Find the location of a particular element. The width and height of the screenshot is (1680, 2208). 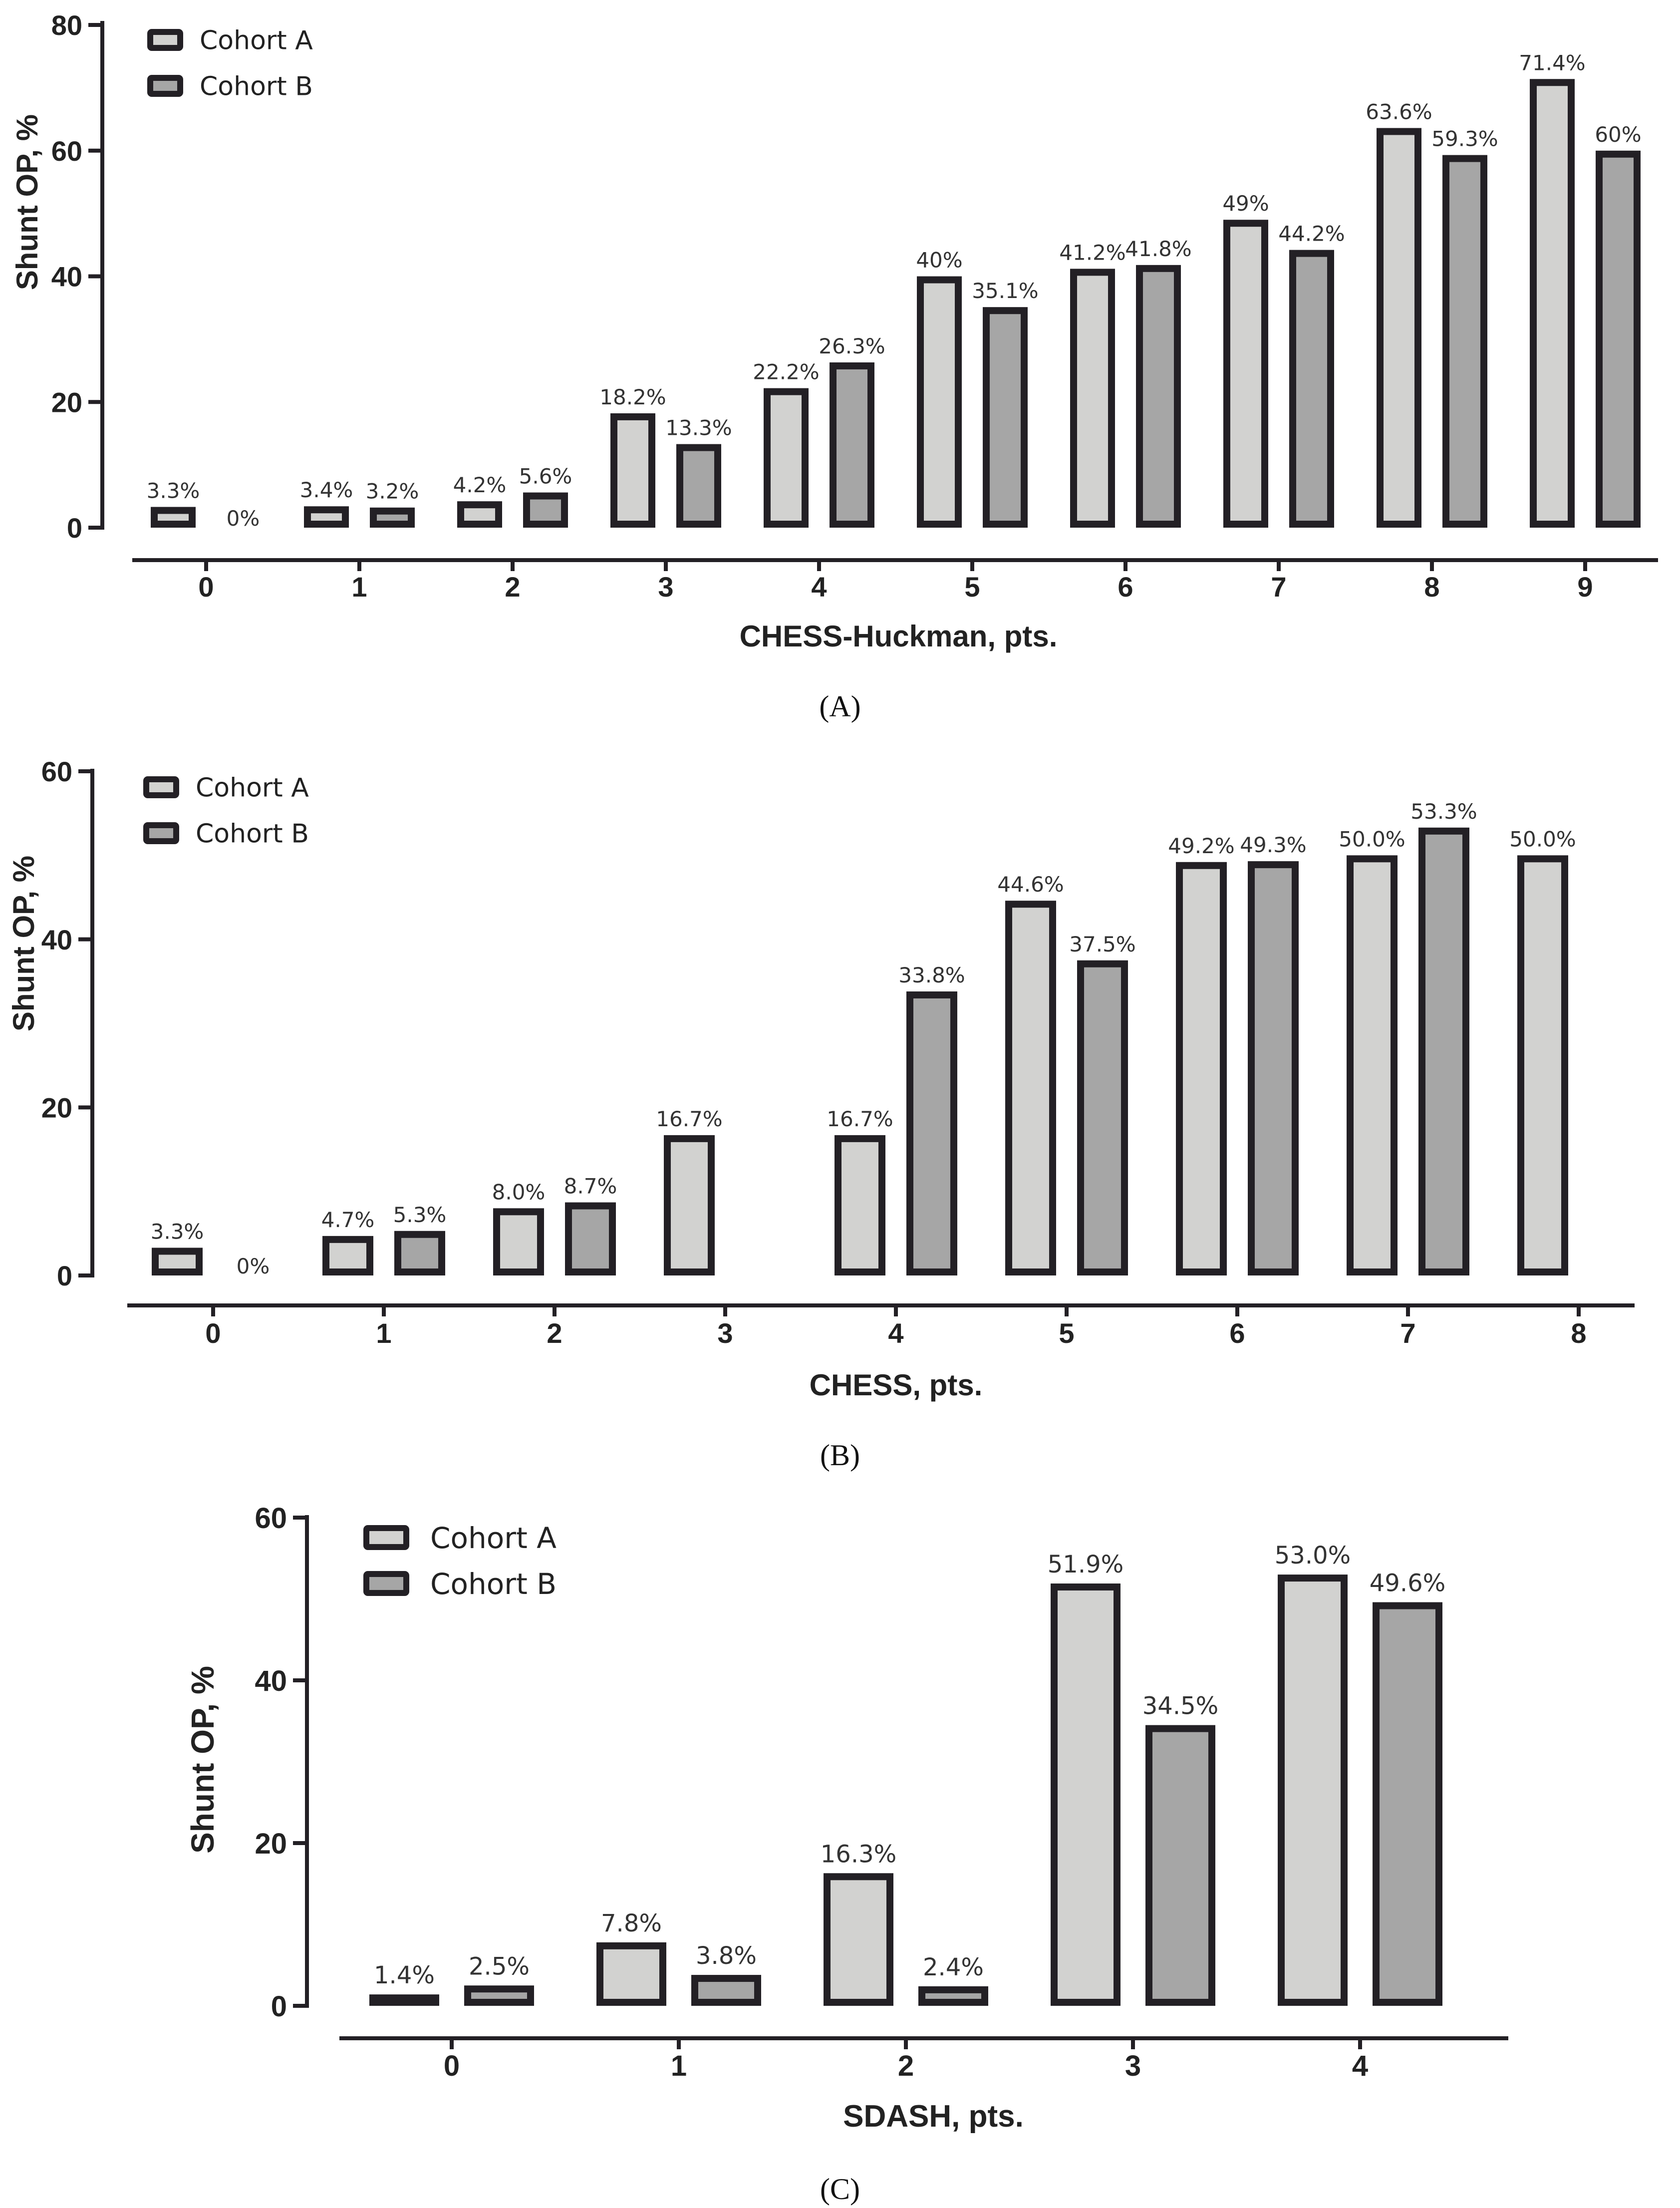

y-tick-label: 40 is located at coordinates (56, 939).